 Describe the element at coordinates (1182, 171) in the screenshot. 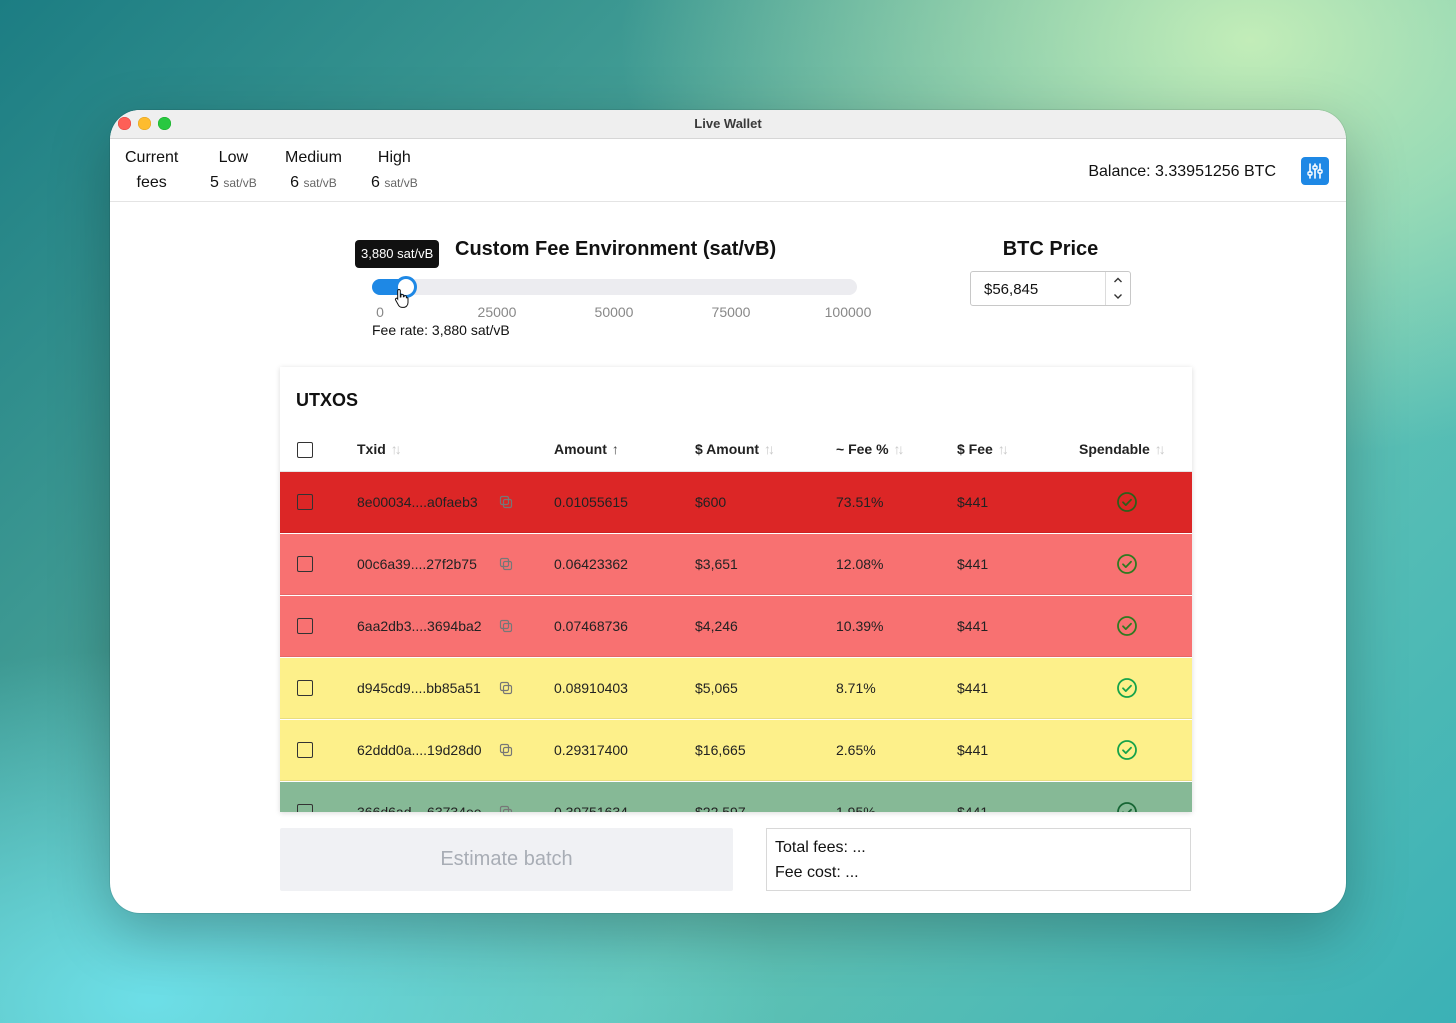

I see `balance-display: Balance: 3.33951256 BTC` at that location.